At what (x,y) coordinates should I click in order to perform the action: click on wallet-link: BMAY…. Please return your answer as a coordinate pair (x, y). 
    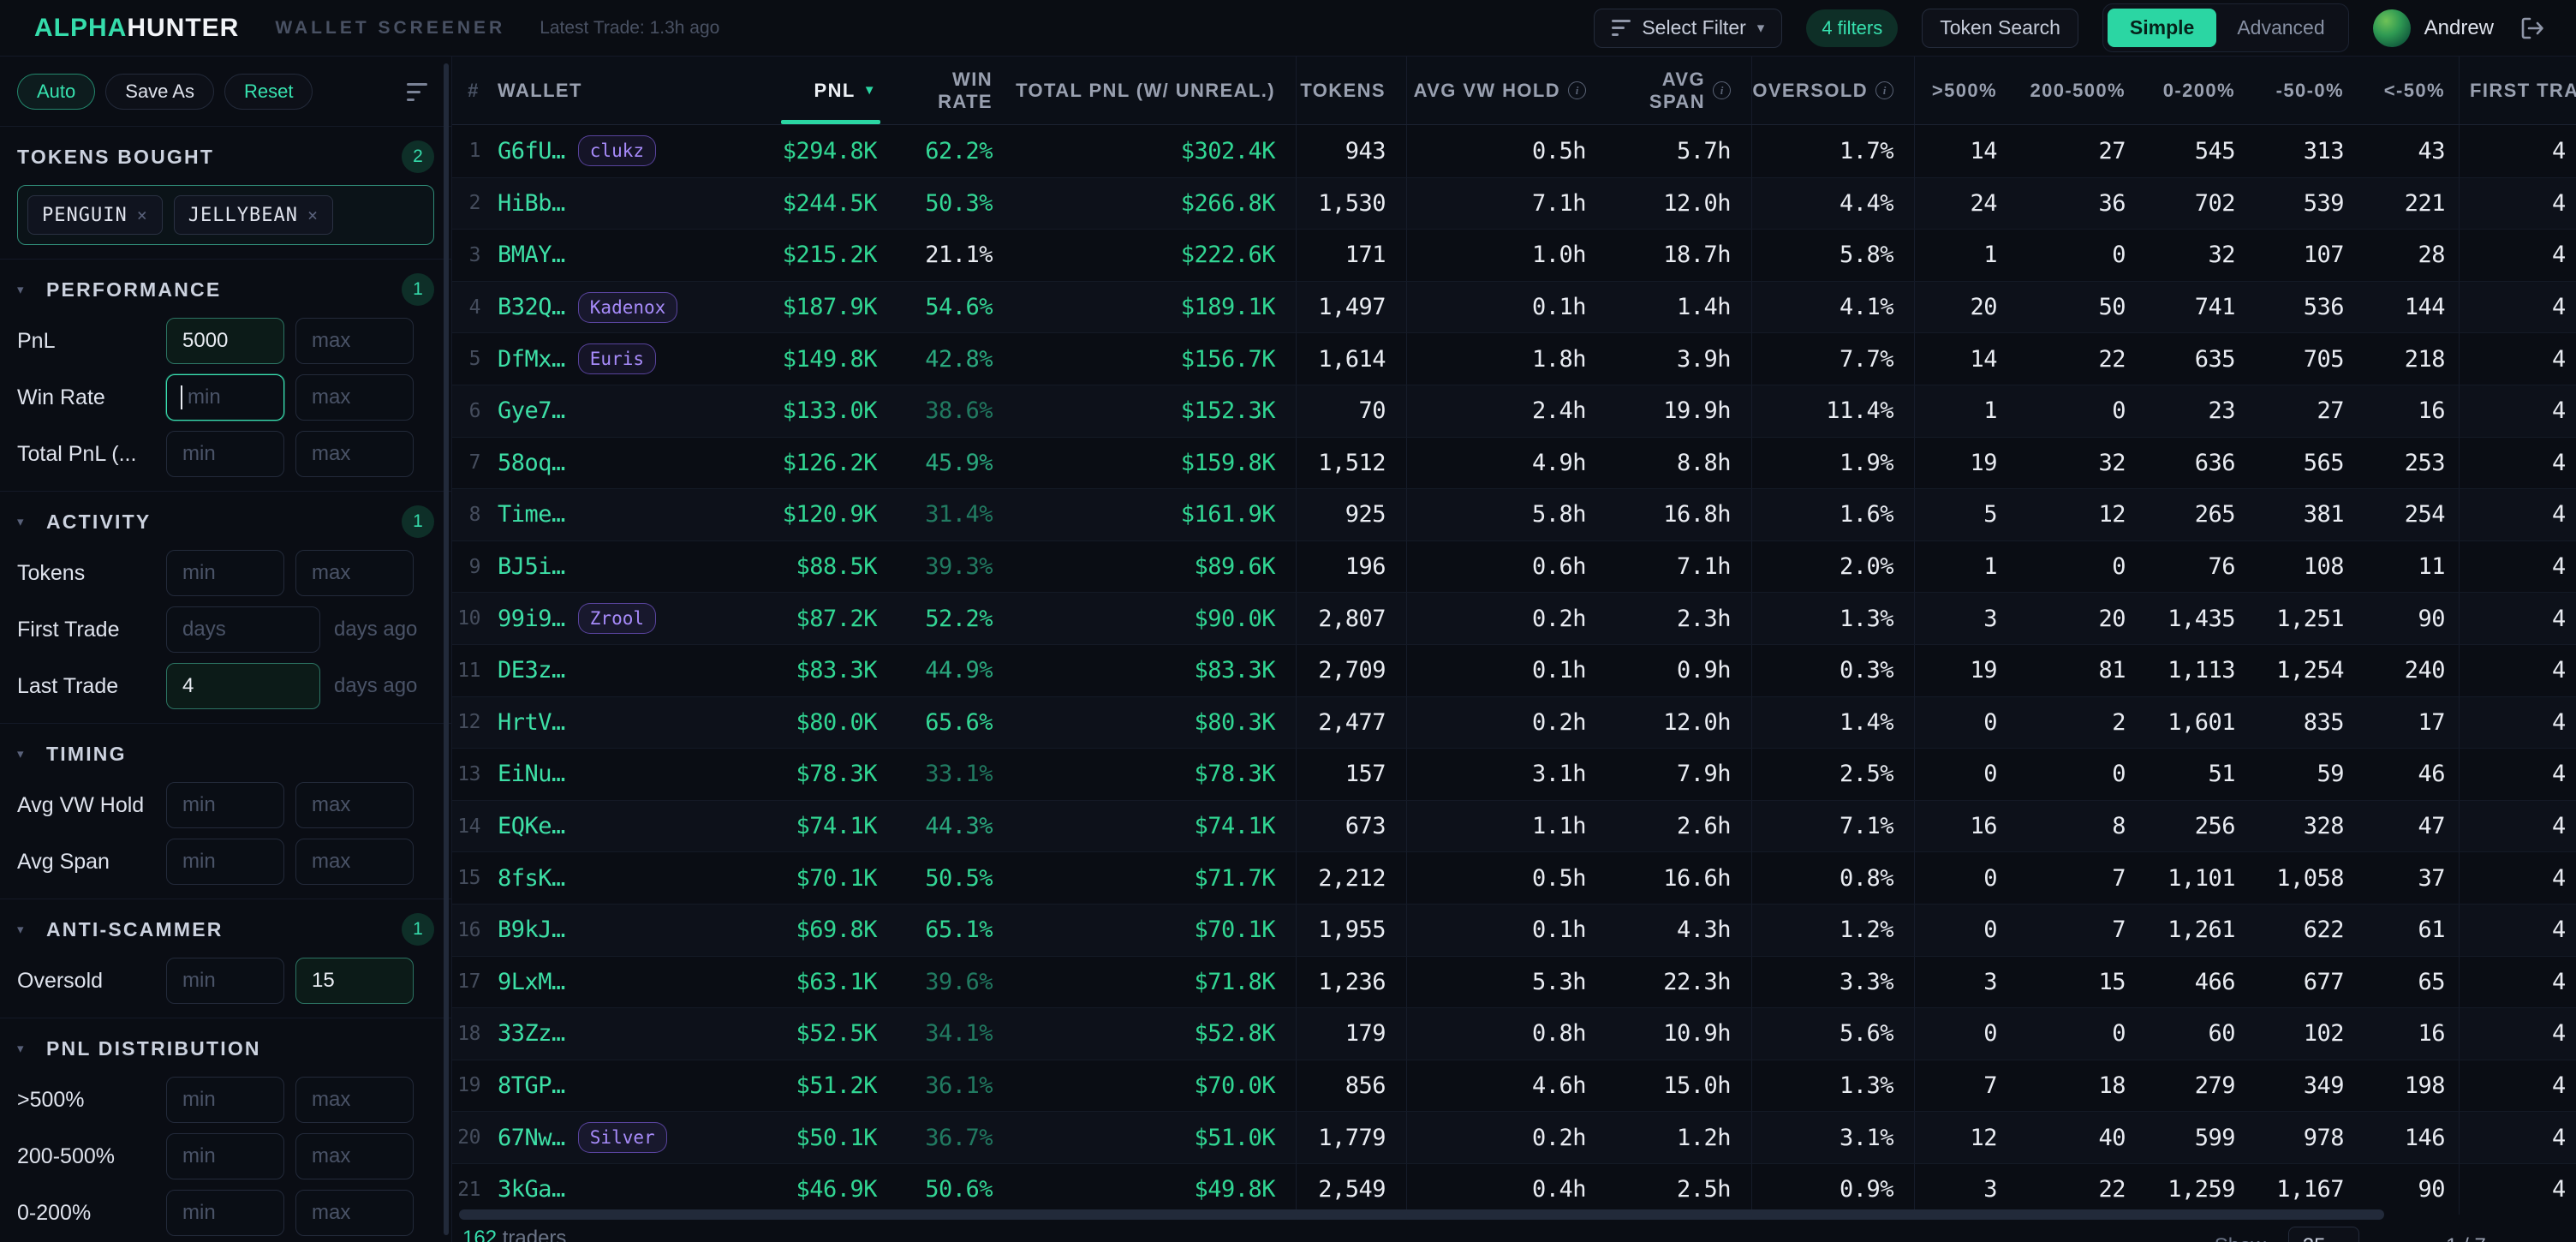
    Looking at the image, I should click on (531, 256).